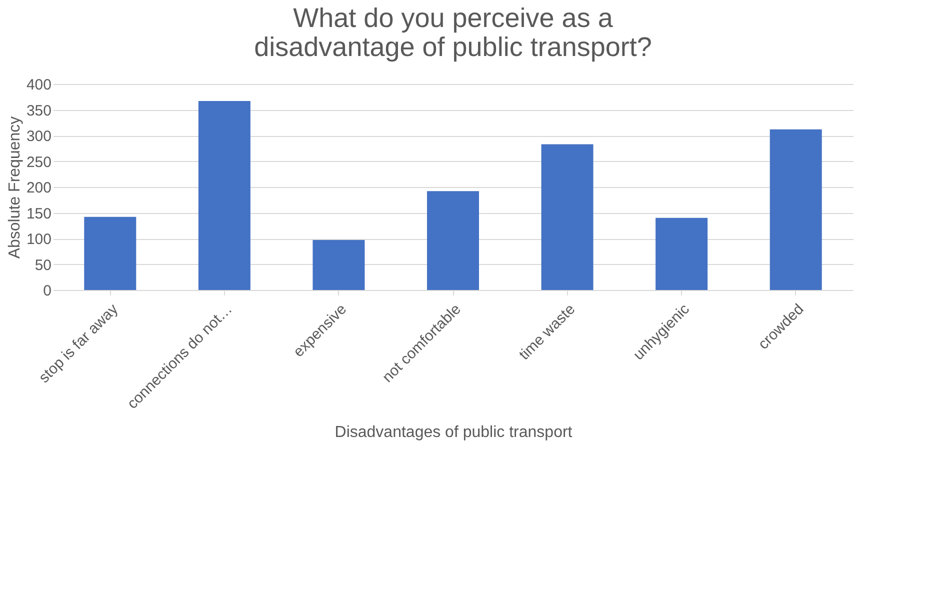  I want to click on y-tick-label: 50, so click(43, 265).